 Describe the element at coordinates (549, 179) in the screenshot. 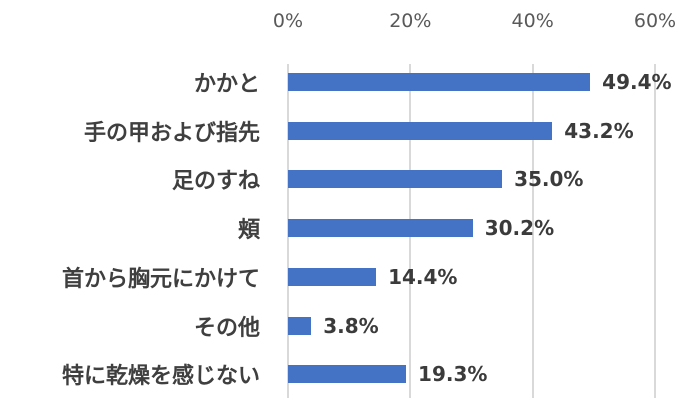

I see `data-value-label: 35.0%` at that location.